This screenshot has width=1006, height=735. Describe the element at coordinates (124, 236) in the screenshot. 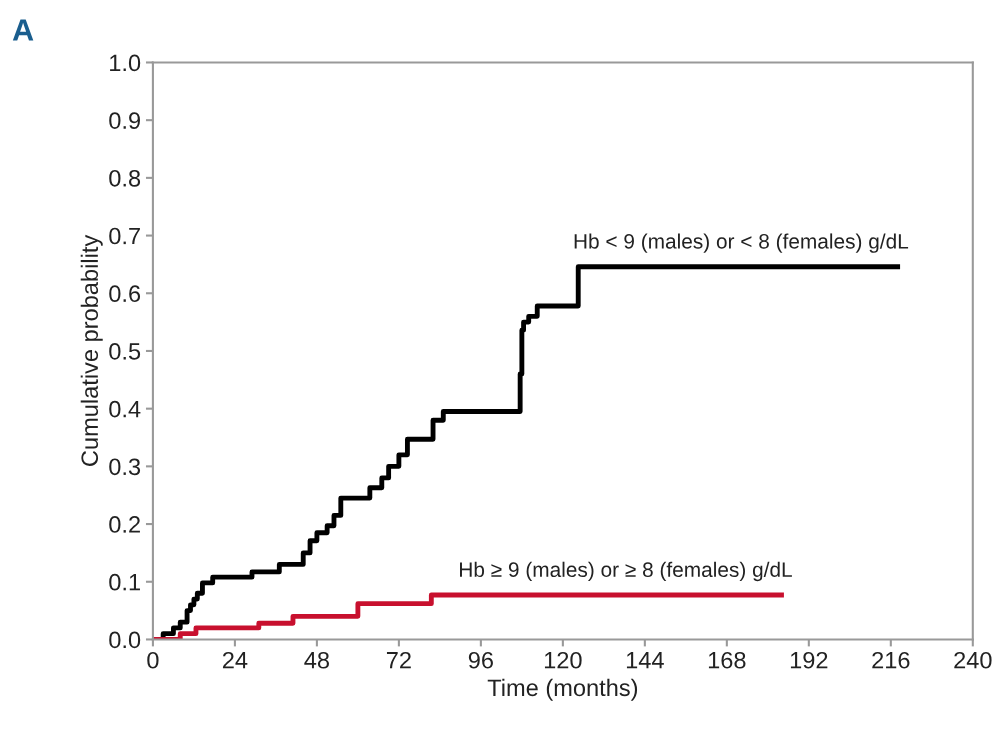

I see `y-tick-label: 0.7` at that location.